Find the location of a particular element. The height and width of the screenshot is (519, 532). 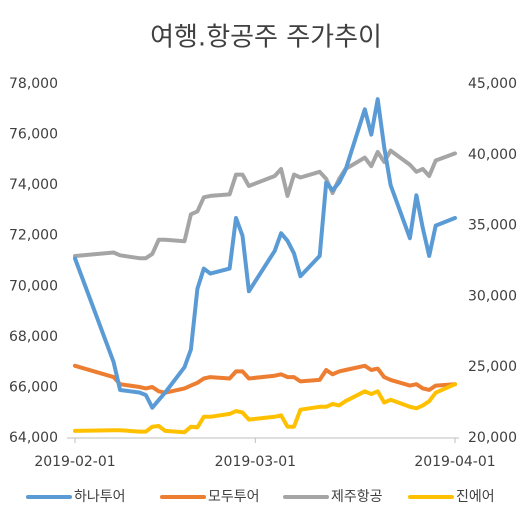

y2-tick-label: 30,000 is located at coordinates (492, 296).